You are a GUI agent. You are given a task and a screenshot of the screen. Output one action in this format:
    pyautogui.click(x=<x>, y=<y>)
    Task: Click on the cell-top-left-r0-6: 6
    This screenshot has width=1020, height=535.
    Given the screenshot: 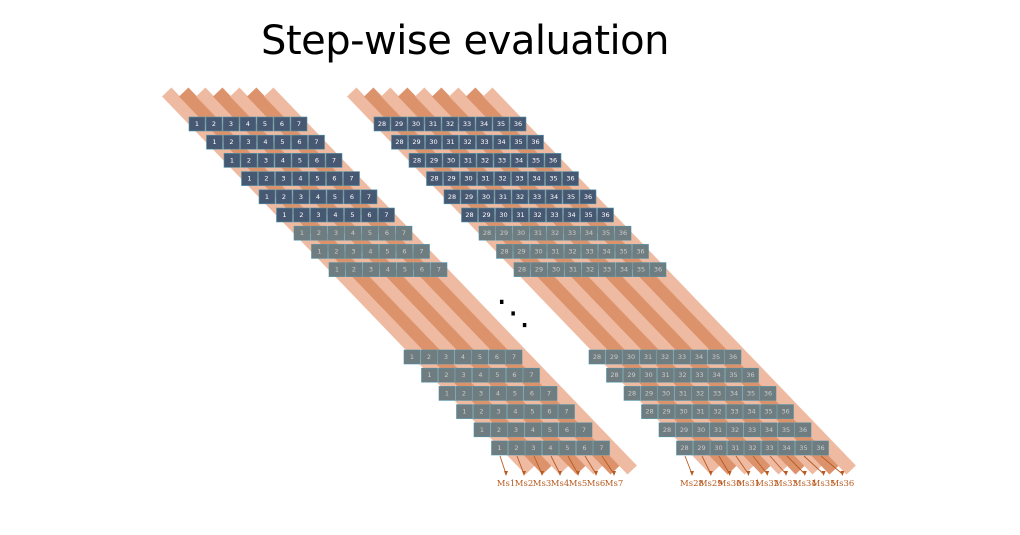 What is the action you would take?
    pyautogui.click(x=282, y=124)
    